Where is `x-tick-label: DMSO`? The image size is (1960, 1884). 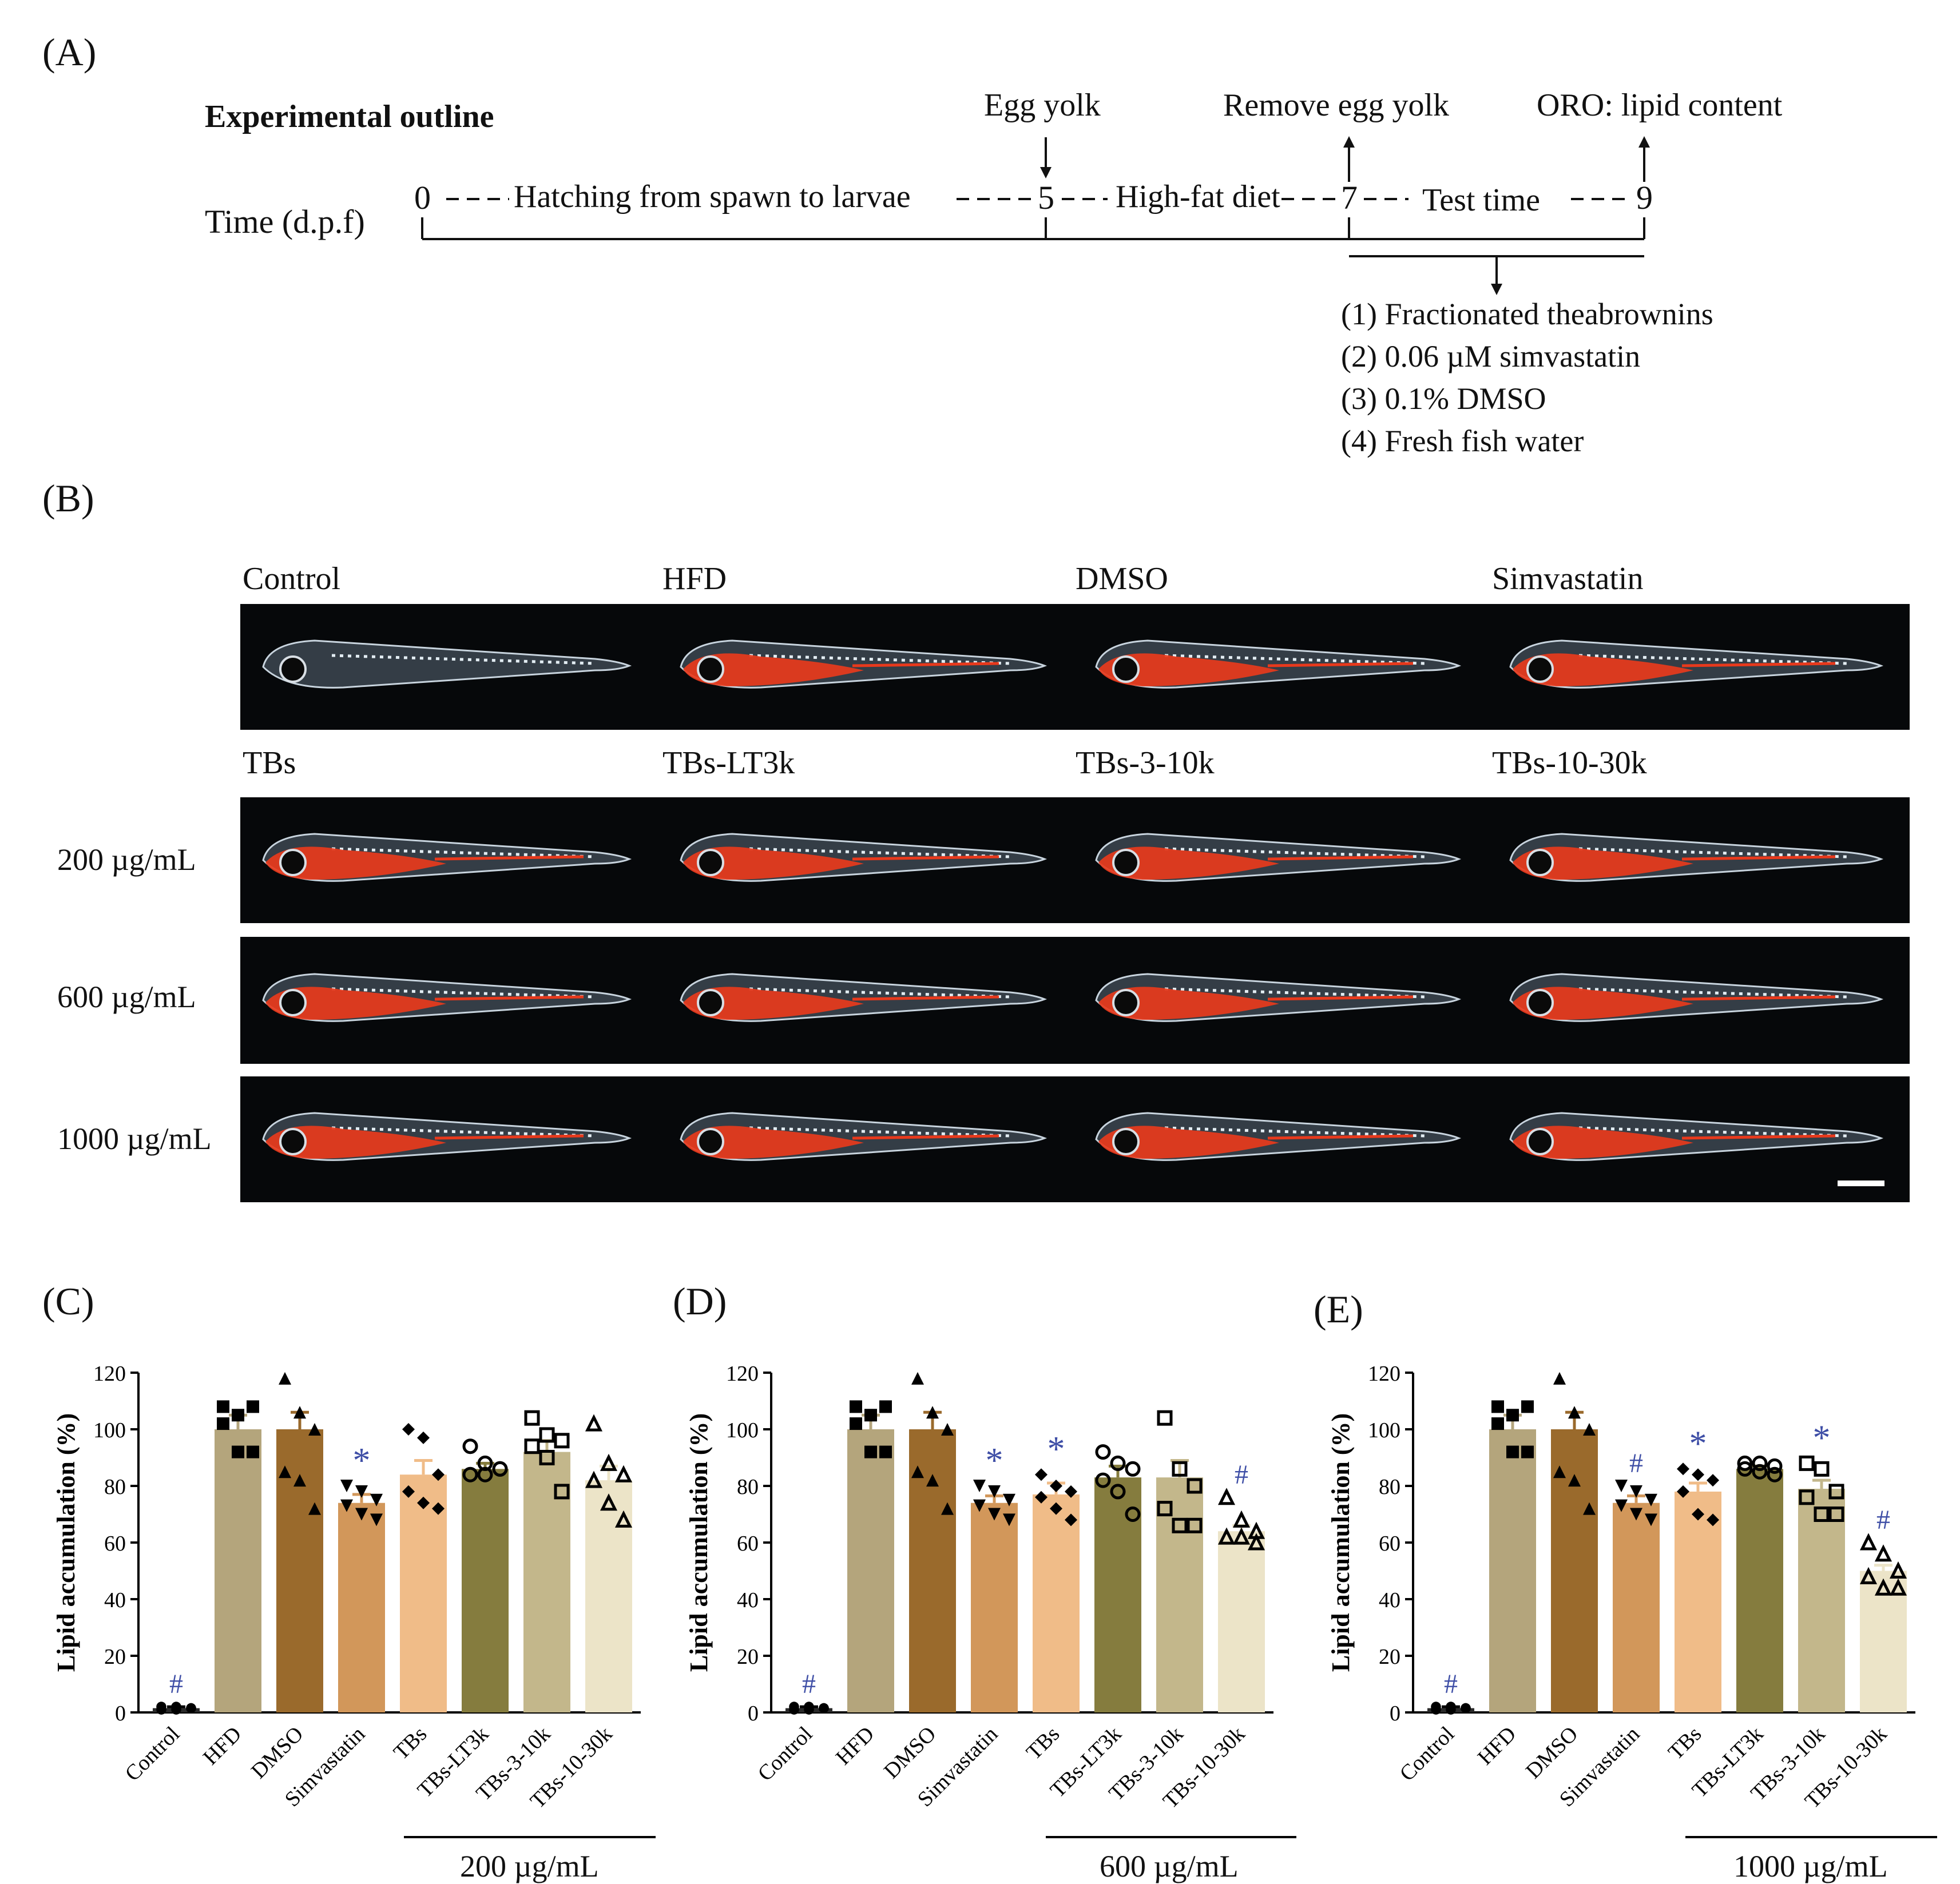 x-tick-label: DMSO is located at coordinates (910, 1752).